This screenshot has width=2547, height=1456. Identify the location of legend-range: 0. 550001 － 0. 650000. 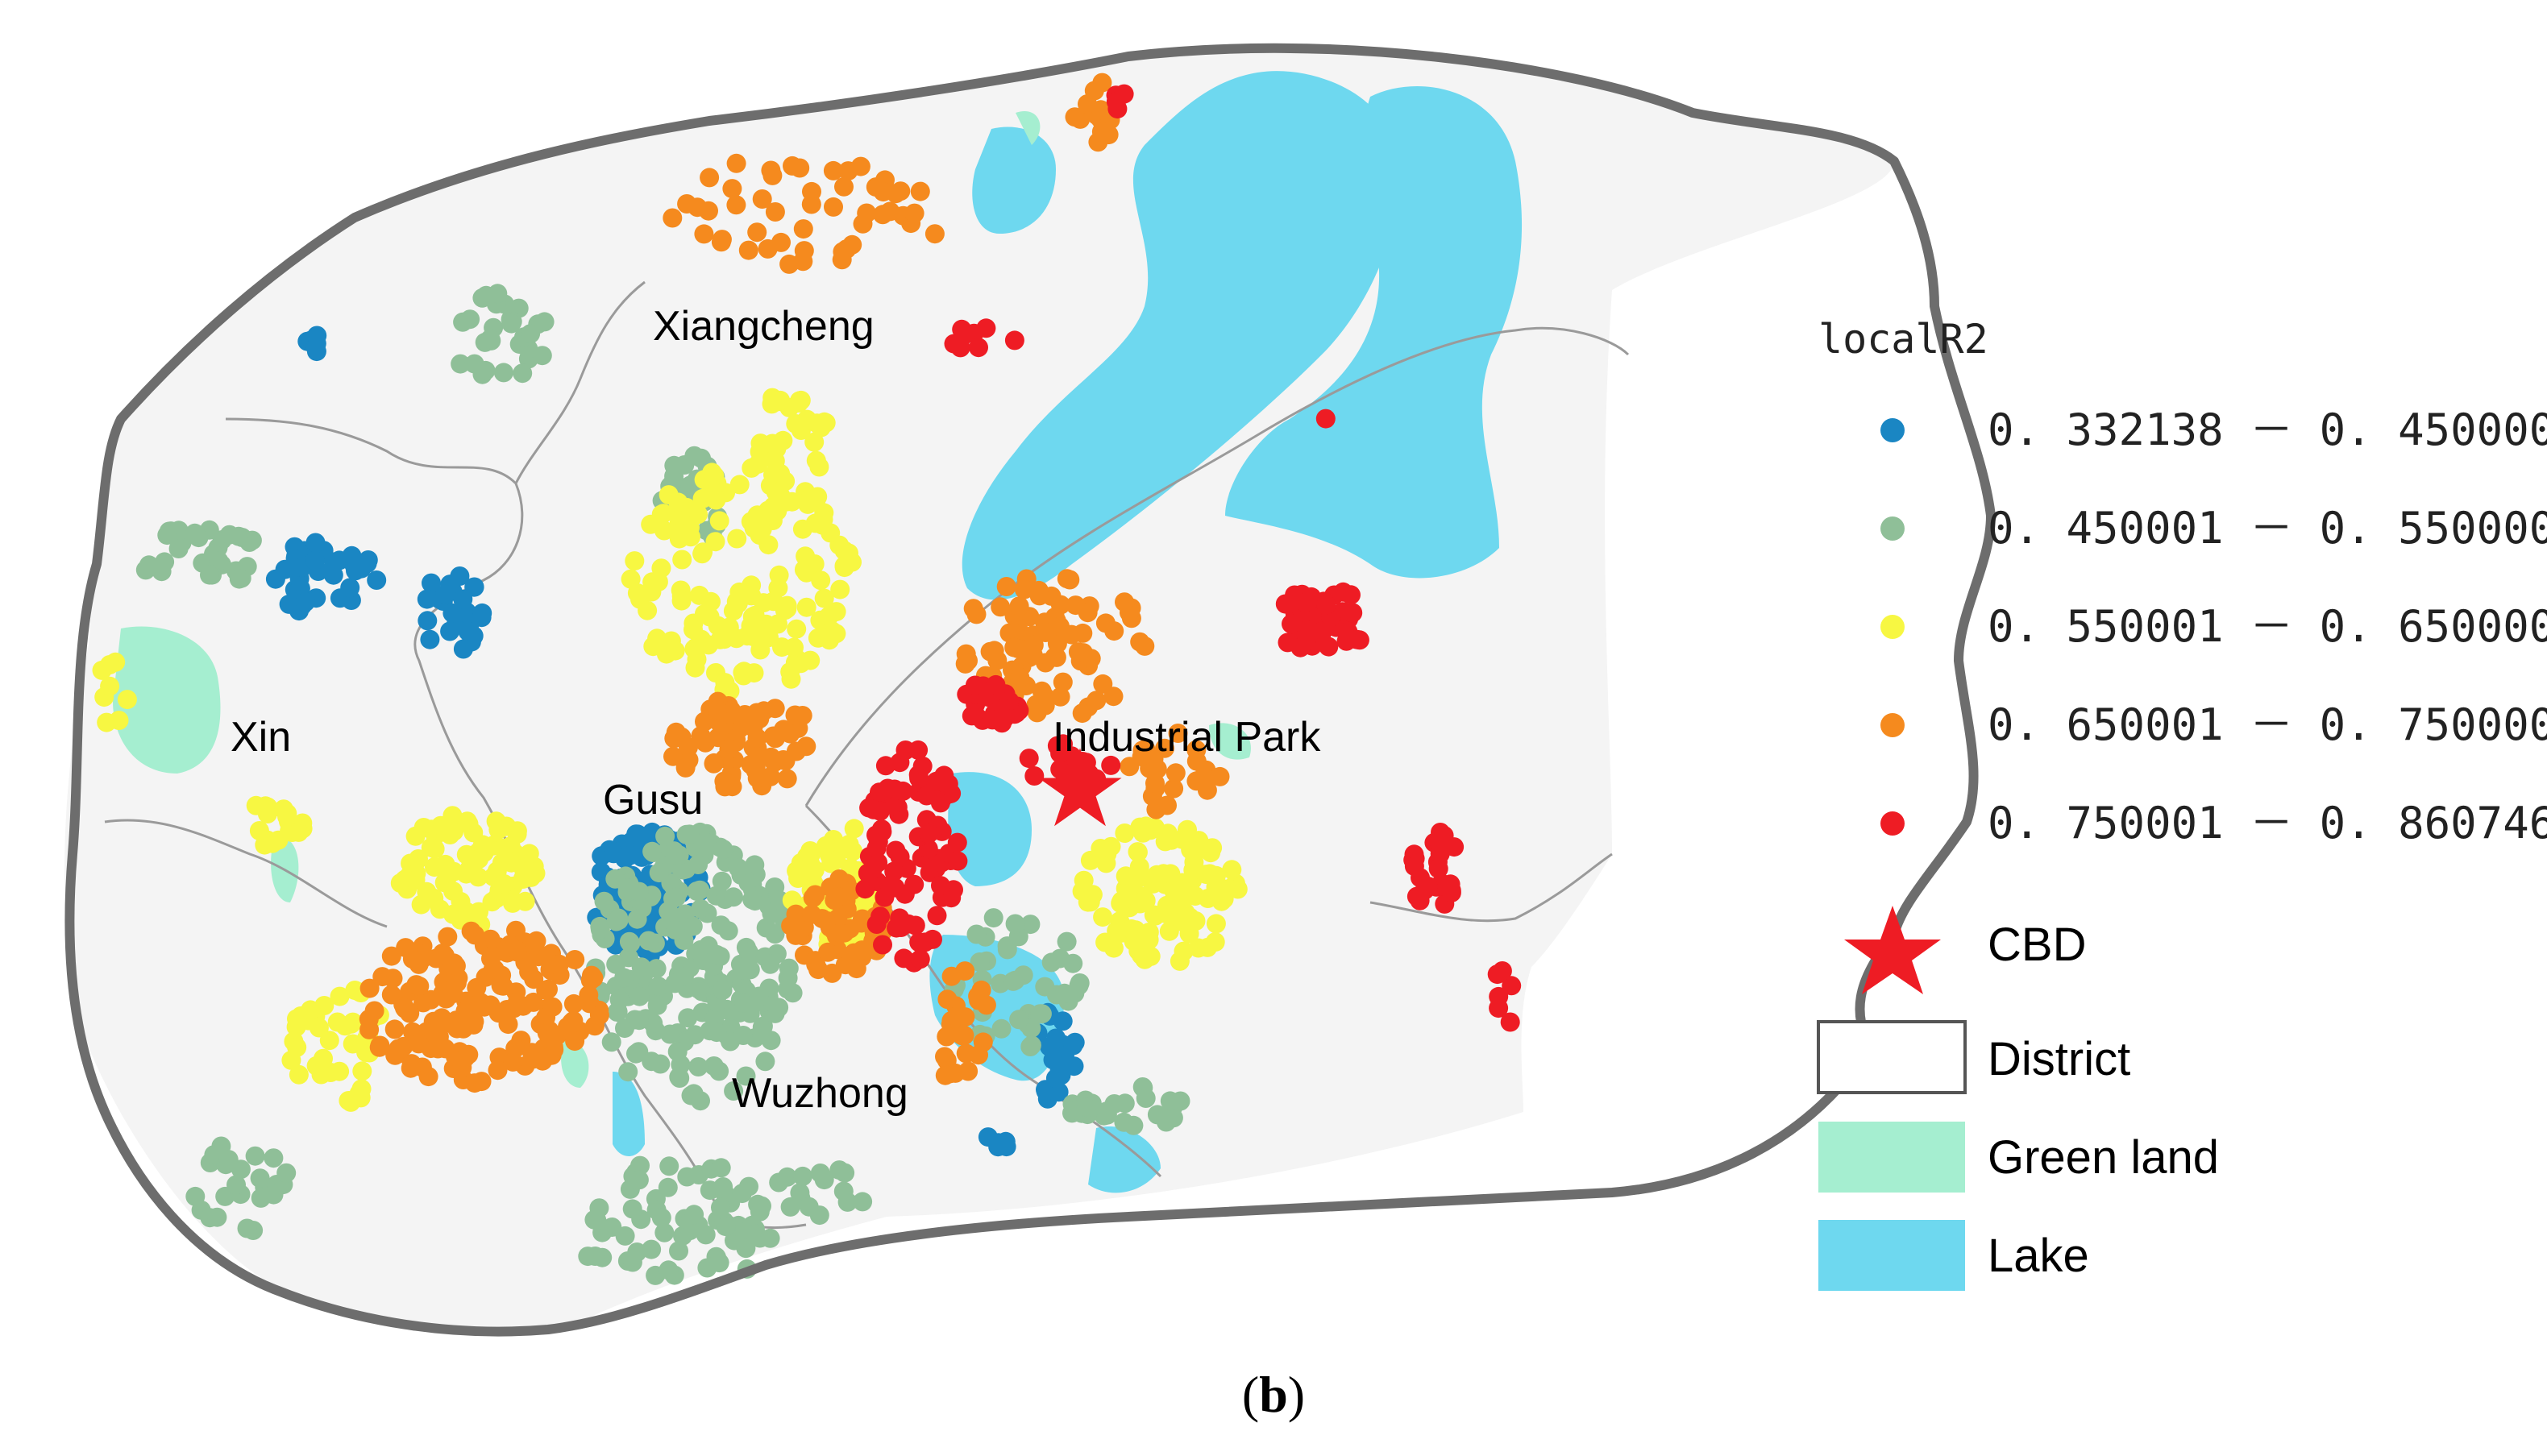
(2267, 626).